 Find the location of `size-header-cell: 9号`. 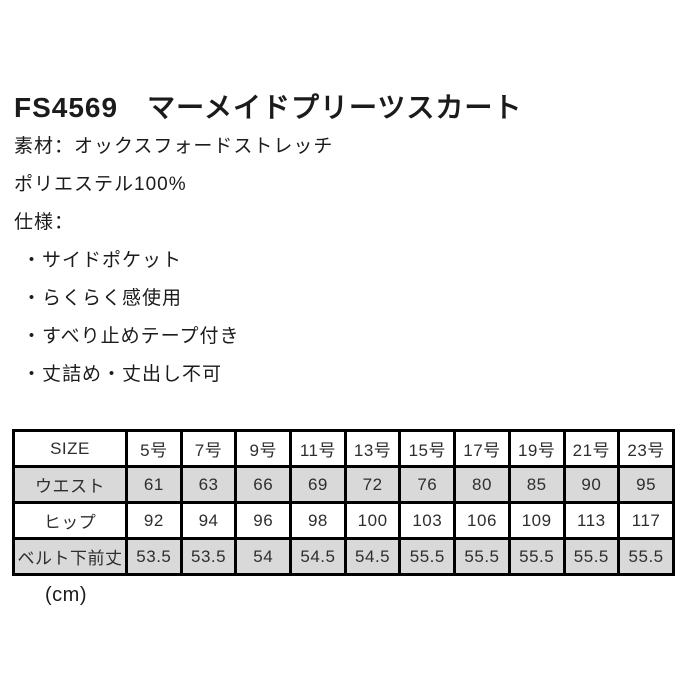

size-header-cell: 9号 is located at coordinates (263, 448).